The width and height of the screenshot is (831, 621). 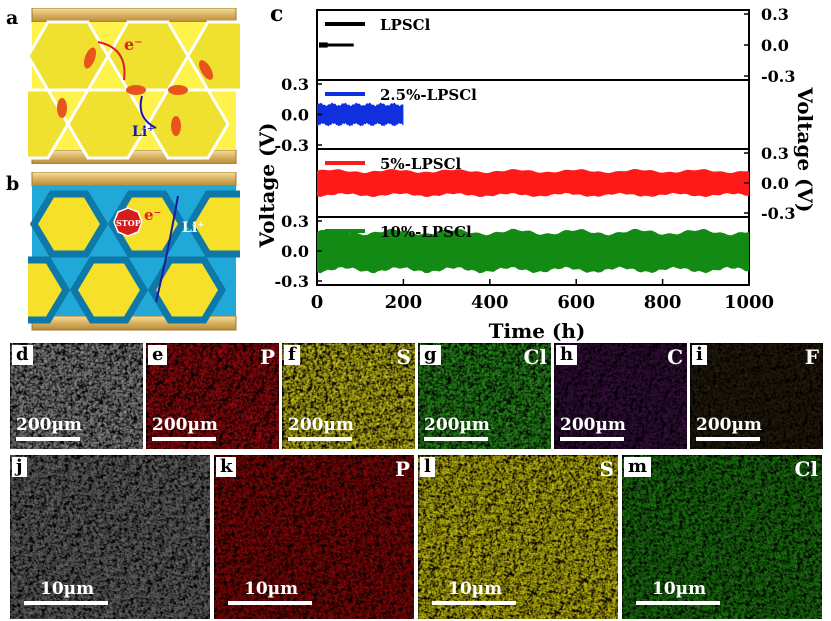 I want to click on panel-label-l: l, so click(x=427, y=467).